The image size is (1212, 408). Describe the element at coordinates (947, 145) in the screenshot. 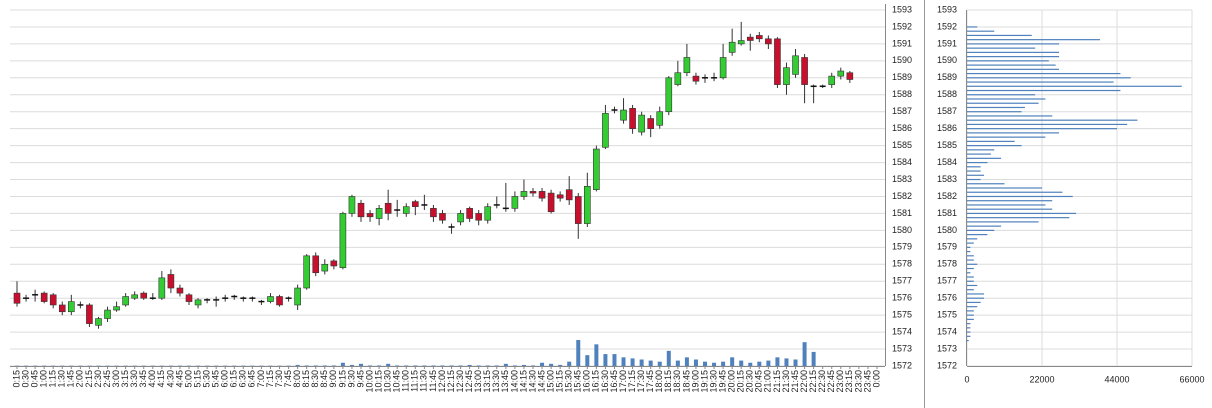

I see `y-tick-label: 1585` at that location.